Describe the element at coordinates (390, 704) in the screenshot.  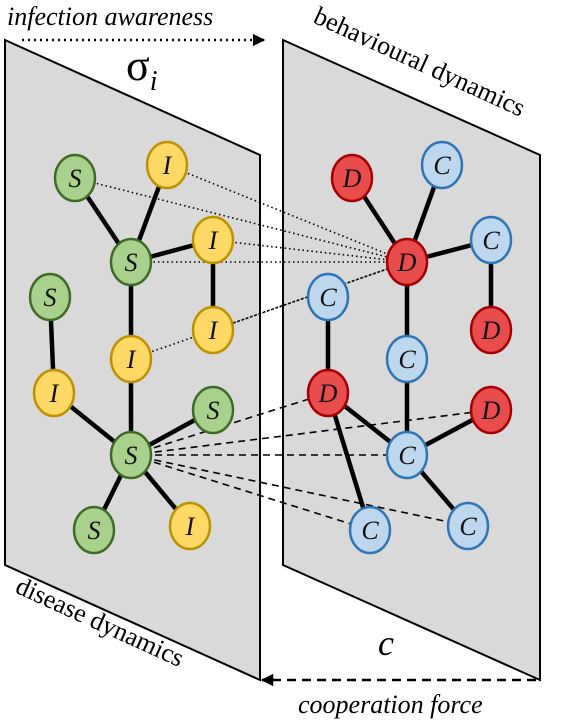
I see `cooperation-force-label: cooperation force` at that location.